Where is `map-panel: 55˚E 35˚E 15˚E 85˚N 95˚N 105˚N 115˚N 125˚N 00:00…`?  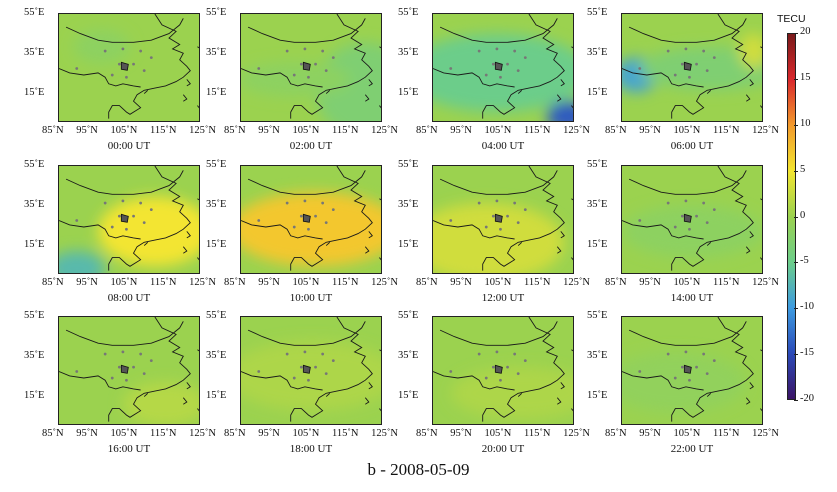
map-panel: 55˚E 35˚E 15˚E 85˚N 95˚N 105˚N 115˚N 125˚N 00:00… is located at coordinates (120, 79).